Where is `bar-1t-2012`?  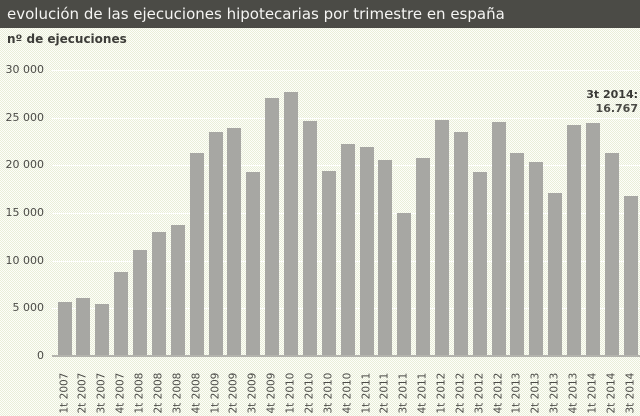 bar-1t-2012 is located at coordinates (442, 238).